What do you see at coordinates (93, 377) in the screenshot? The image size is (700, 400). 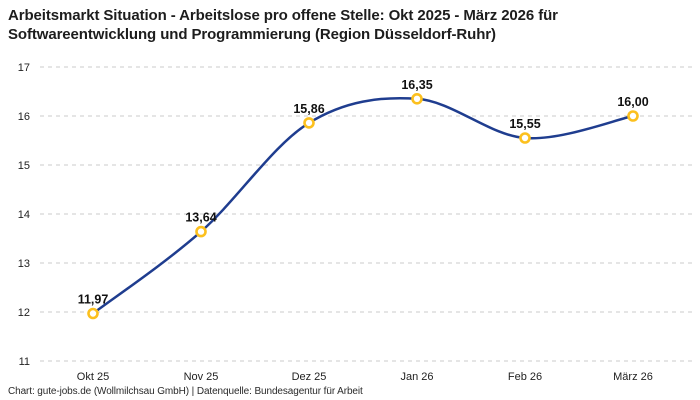 I see `x-axis-label: Okt 25` at bounding box center [93, 377].